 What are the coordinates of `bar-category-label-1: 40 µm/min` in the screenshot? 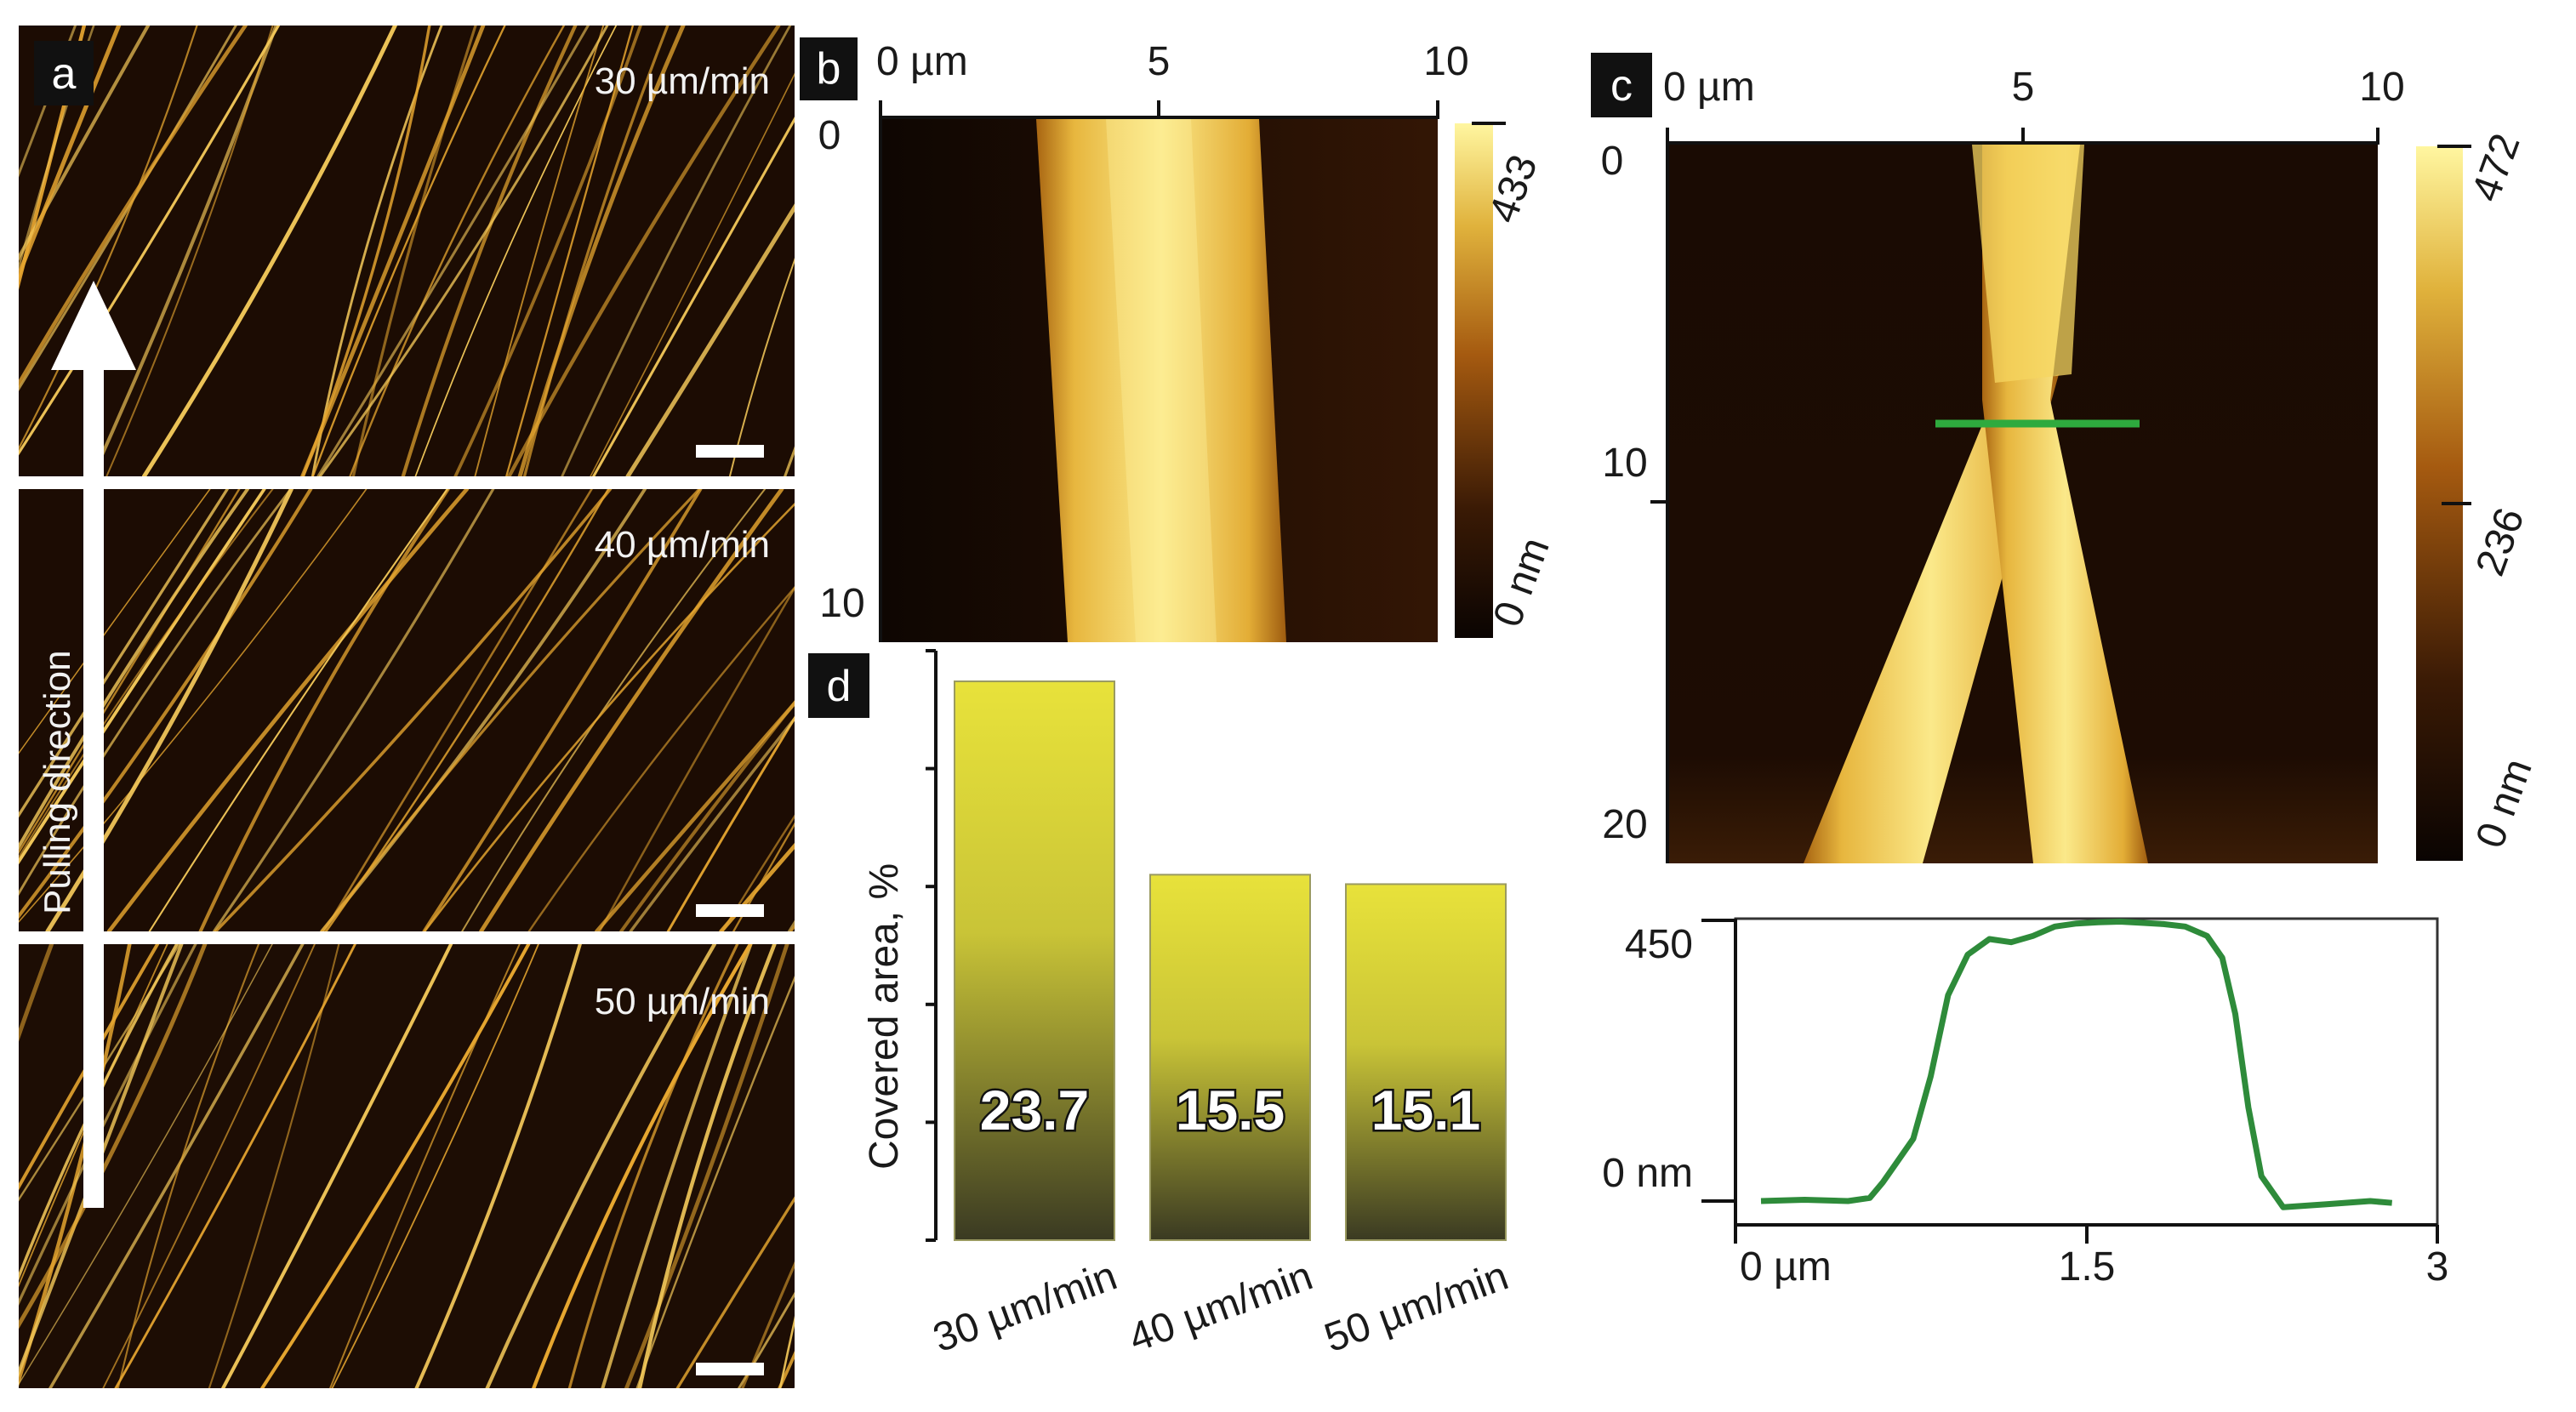 It's located at (1221, 1308).